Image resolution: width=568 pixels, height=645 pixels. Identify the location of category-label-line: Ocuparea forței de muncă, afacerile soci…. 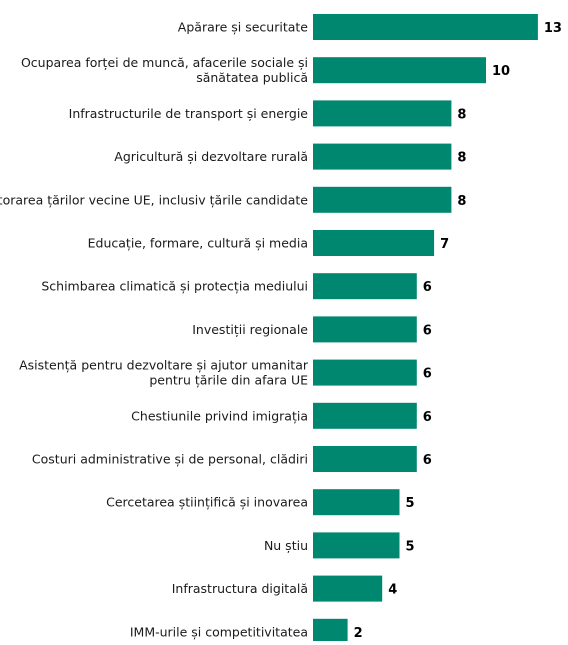
(164, 62).